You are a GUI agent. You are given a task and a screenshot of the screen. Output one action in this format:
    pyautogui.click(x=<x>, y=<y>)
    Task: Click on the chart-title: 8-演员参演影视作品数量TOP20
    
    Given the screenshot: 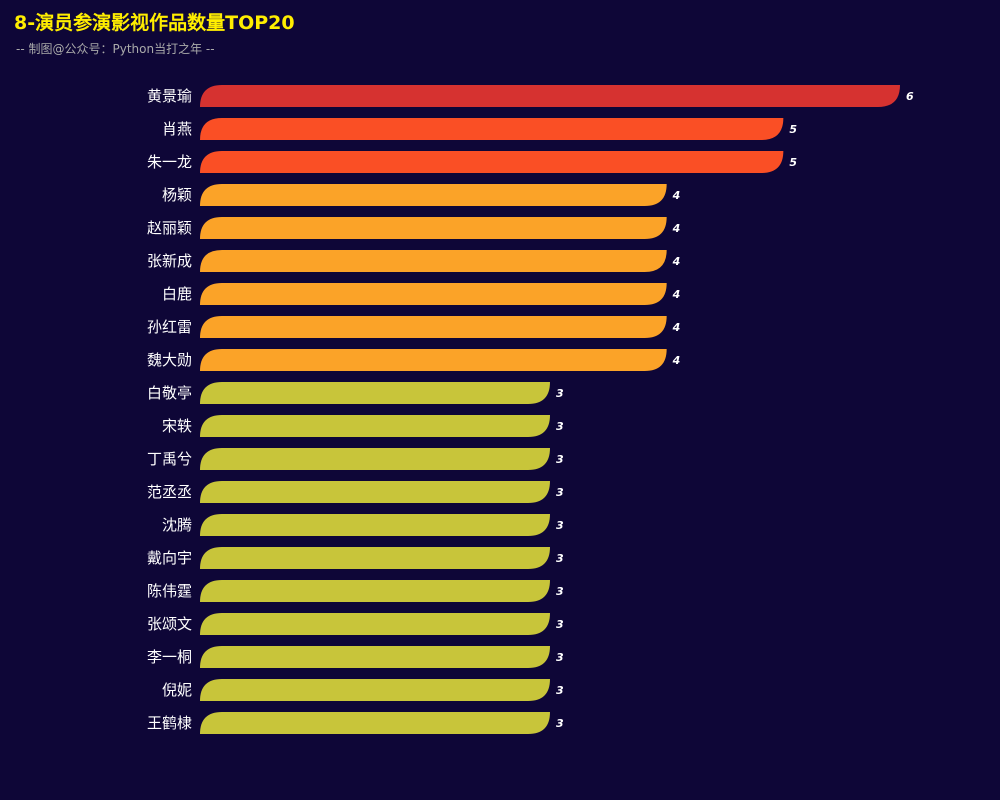 What is the action you would take?
    pyautogui.click(x=154, y=23)
    